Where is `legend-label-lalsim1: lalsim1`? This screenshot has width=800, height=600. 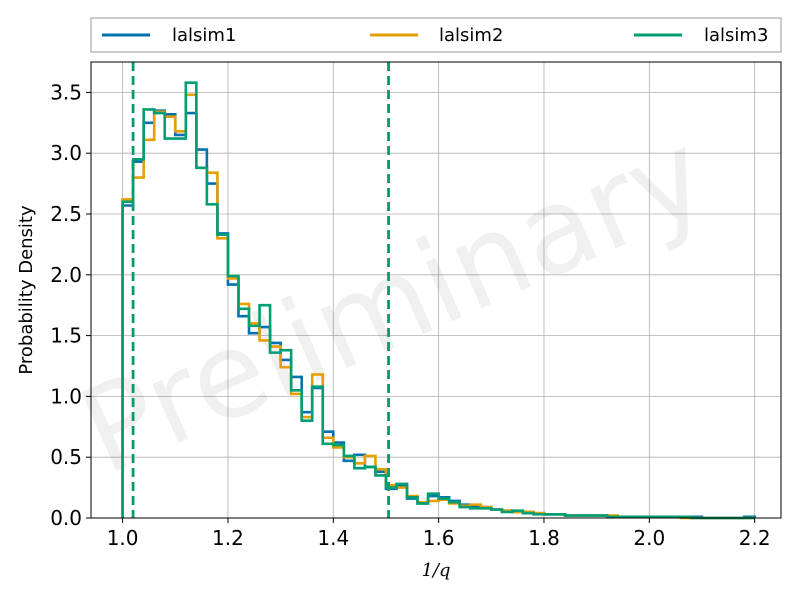
legend-label-lalsim1: lalsim1 is located at coordinates (204, 35).